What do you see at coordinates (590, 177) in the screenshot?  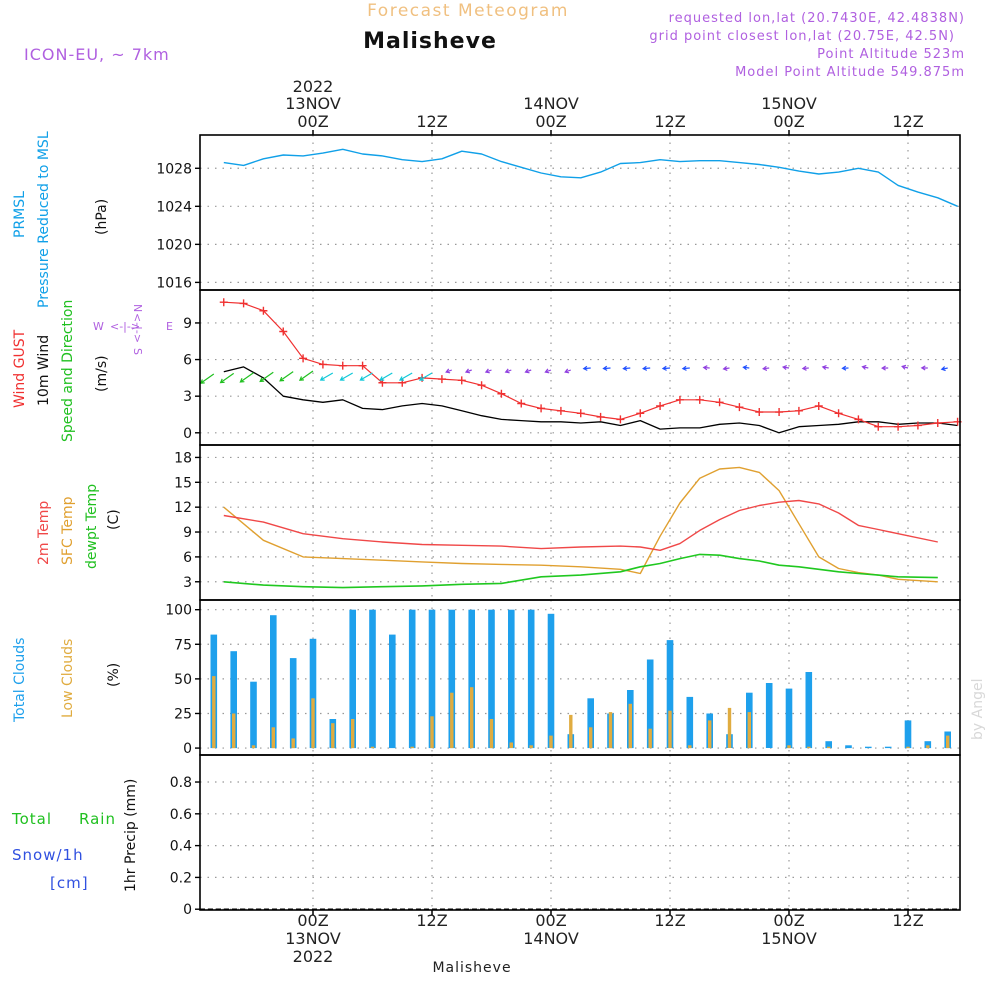 I see `pressure-line` at bounding box center [590, 177].